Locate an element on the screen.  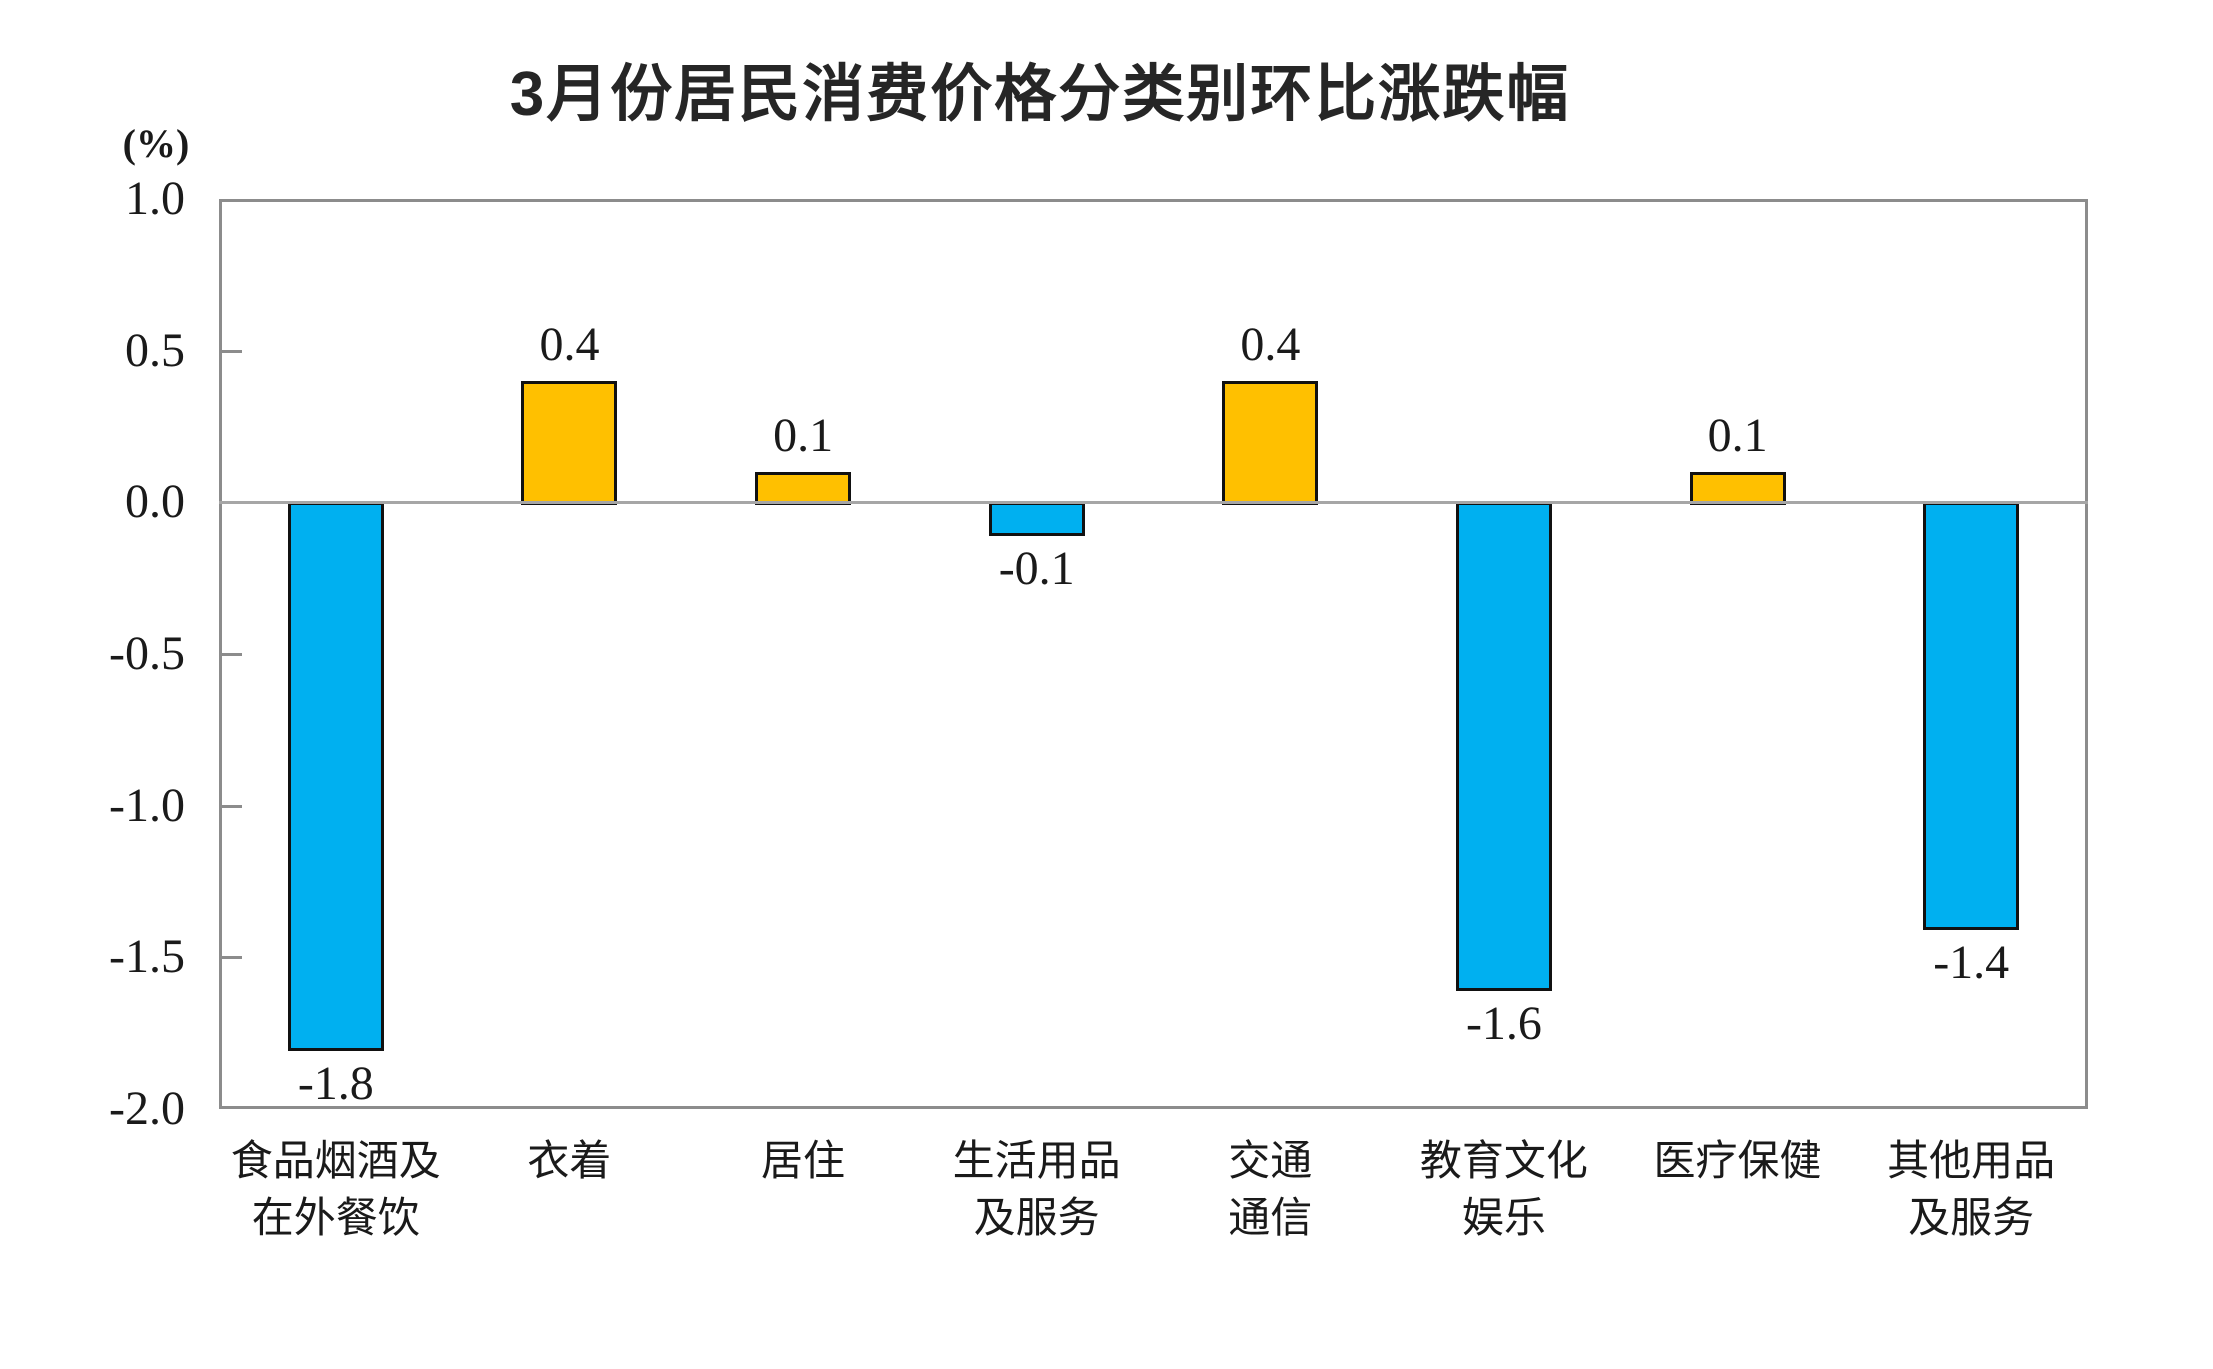
bar-居住 is located at coordinates (803, 489).